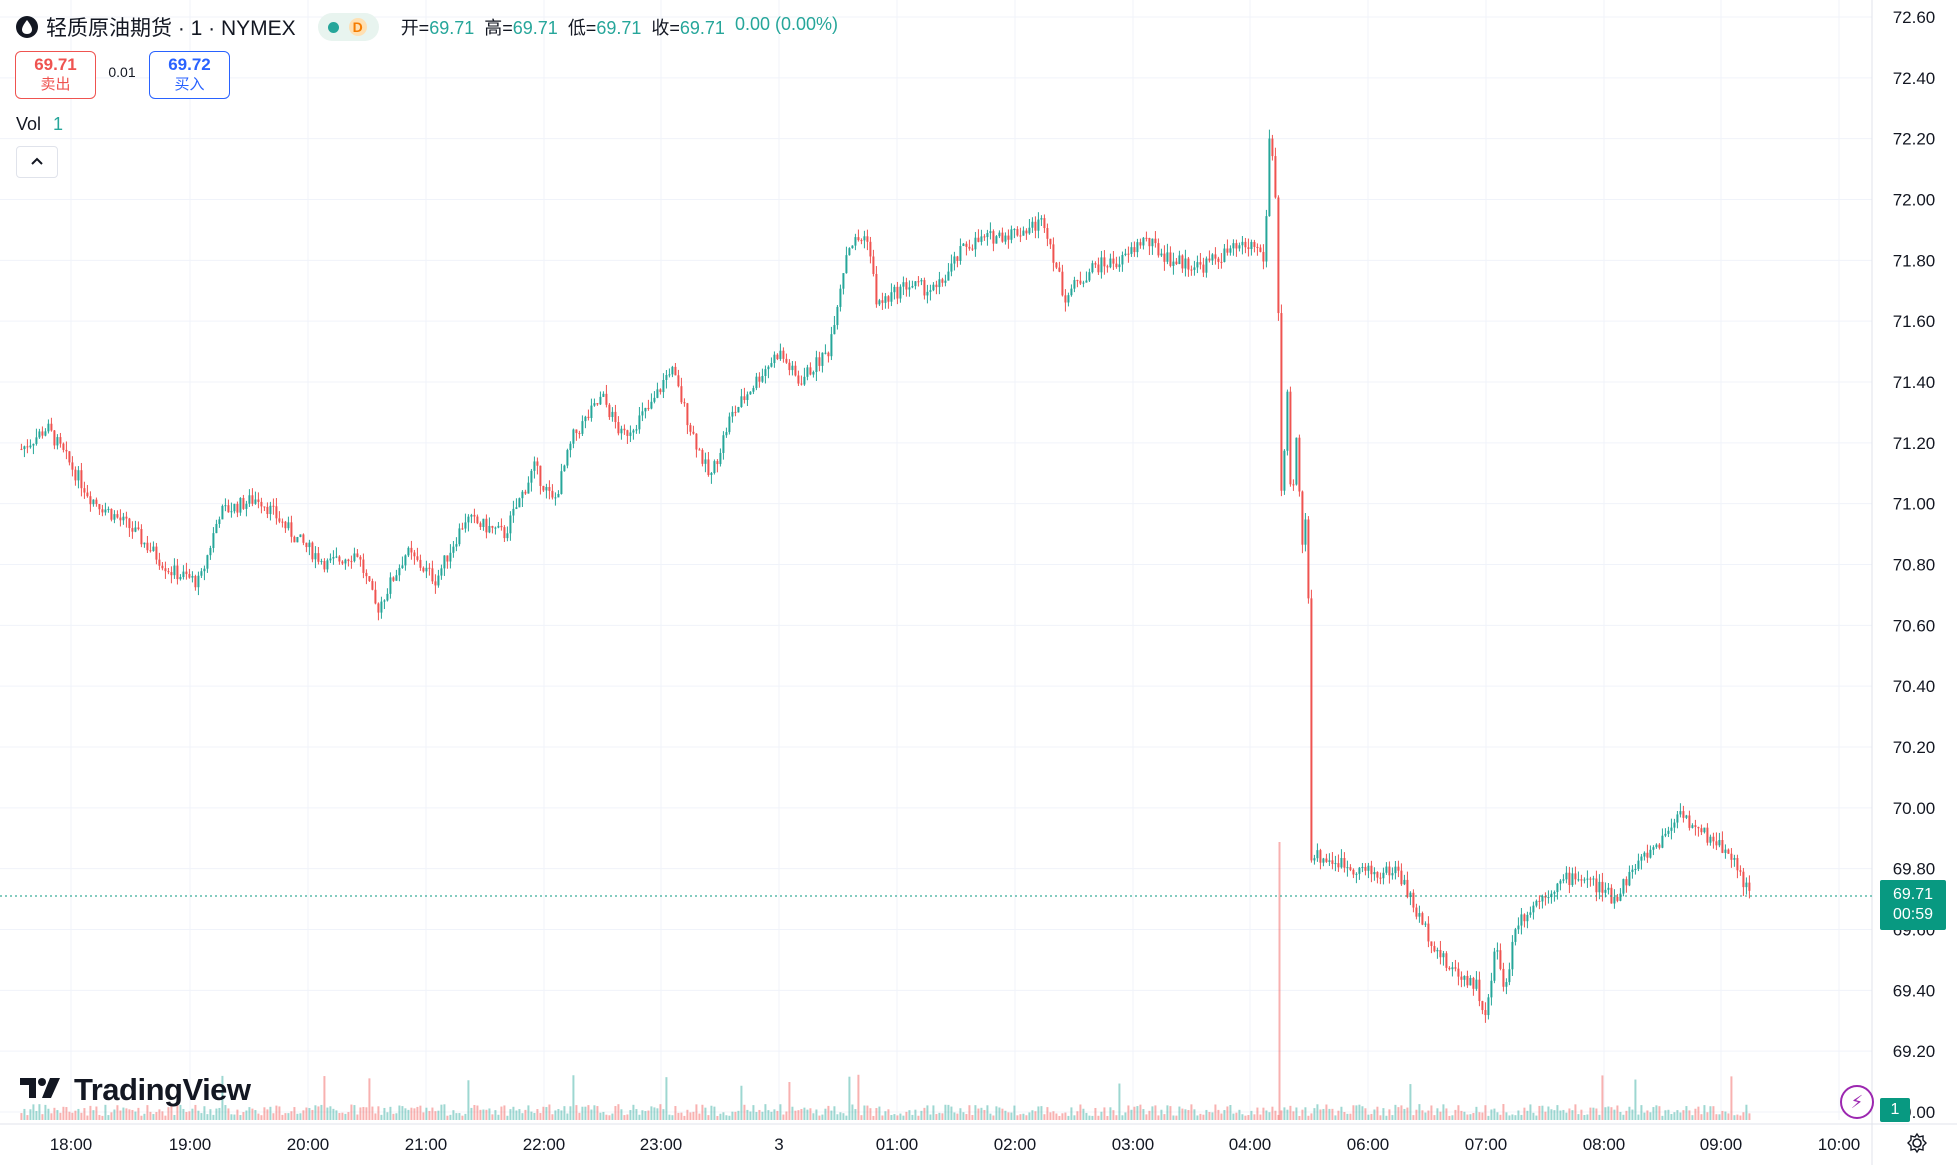 This screenshot has height=1165, width=1957. What do you see at coordinates (39, 124) in the screenshot?
I see `volume-legend: Vol 1` at bounding box center [39, 124].